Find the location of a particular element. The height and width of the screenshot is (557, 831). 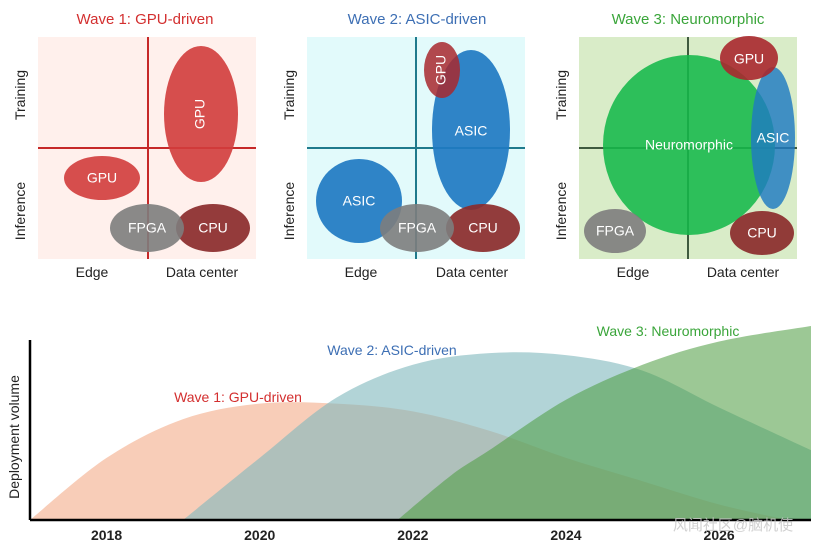

asic-ellipse is located at coordinates (773, 138).